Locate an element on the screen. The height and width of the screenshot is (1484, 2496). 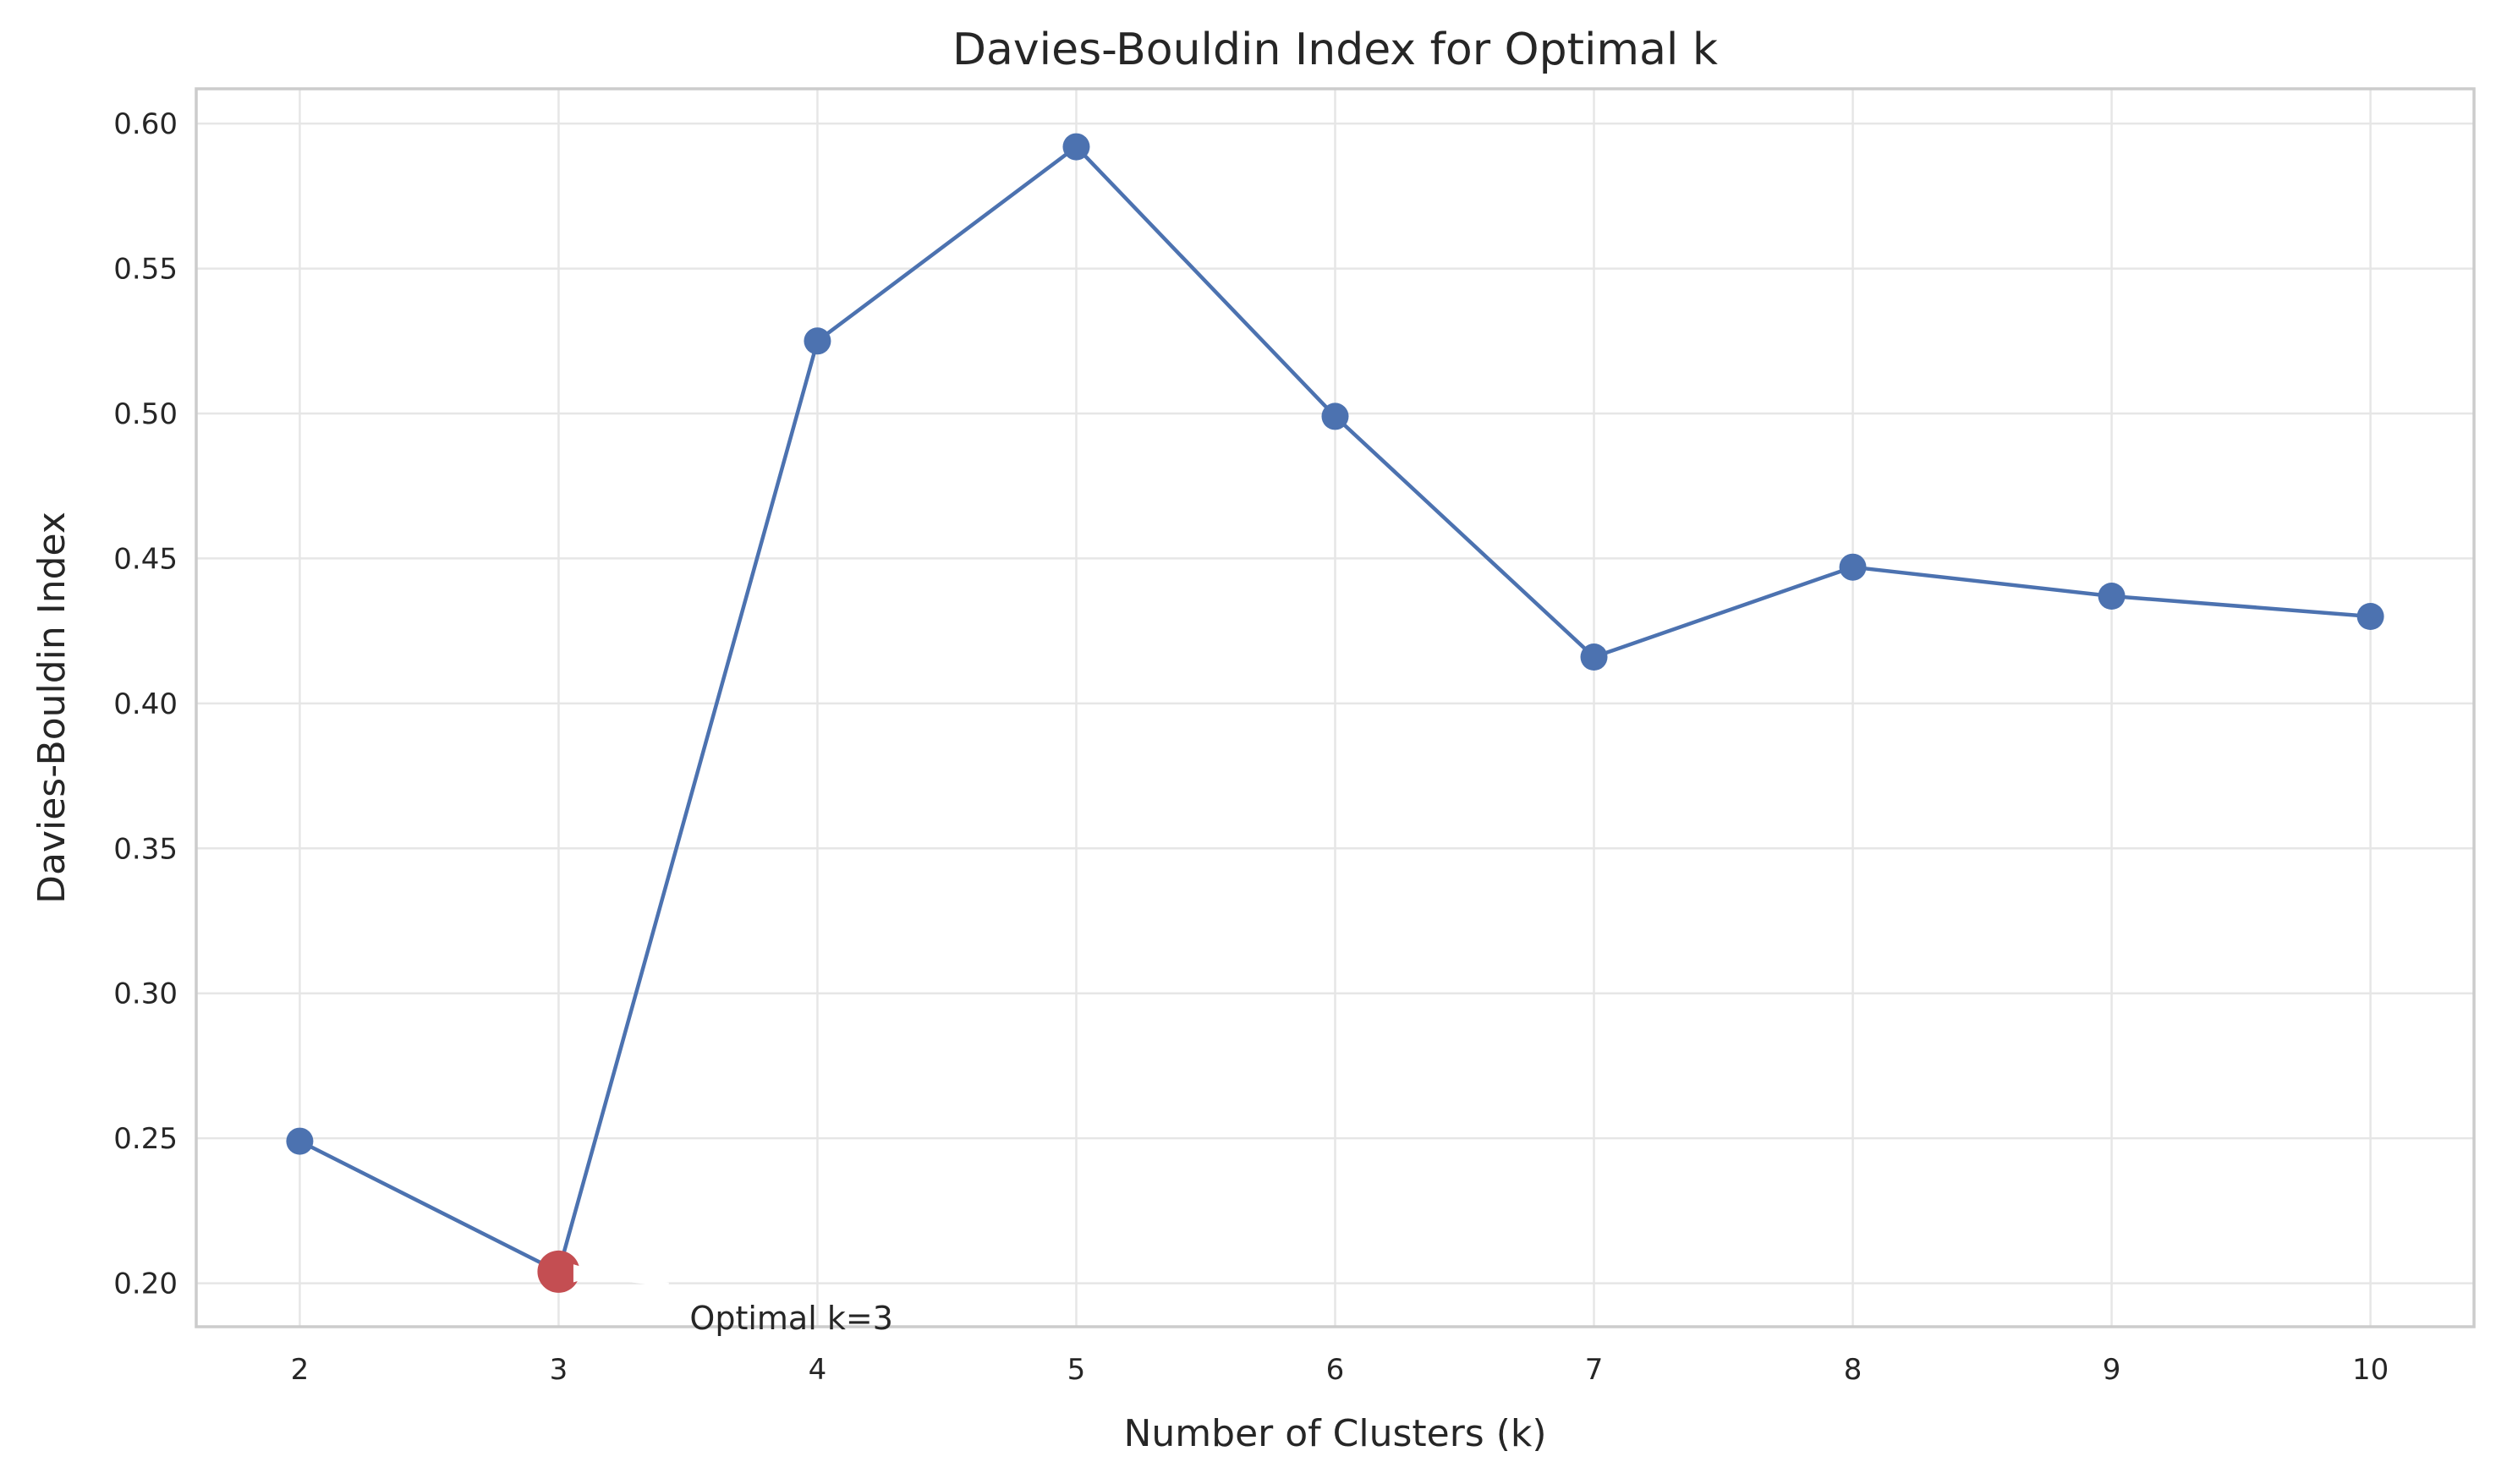
annotation-arrow-head is located at coordinates (589, 1273).